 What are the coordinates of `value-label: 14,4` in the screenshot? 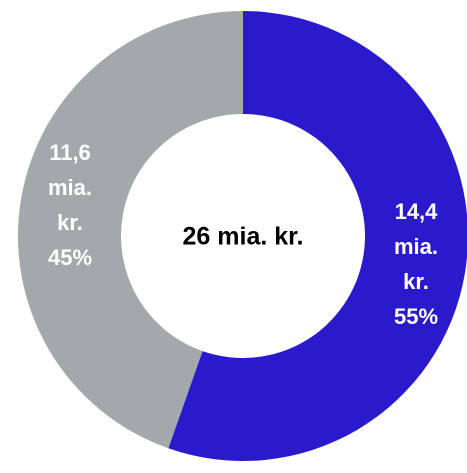 It's located at (417, 211).